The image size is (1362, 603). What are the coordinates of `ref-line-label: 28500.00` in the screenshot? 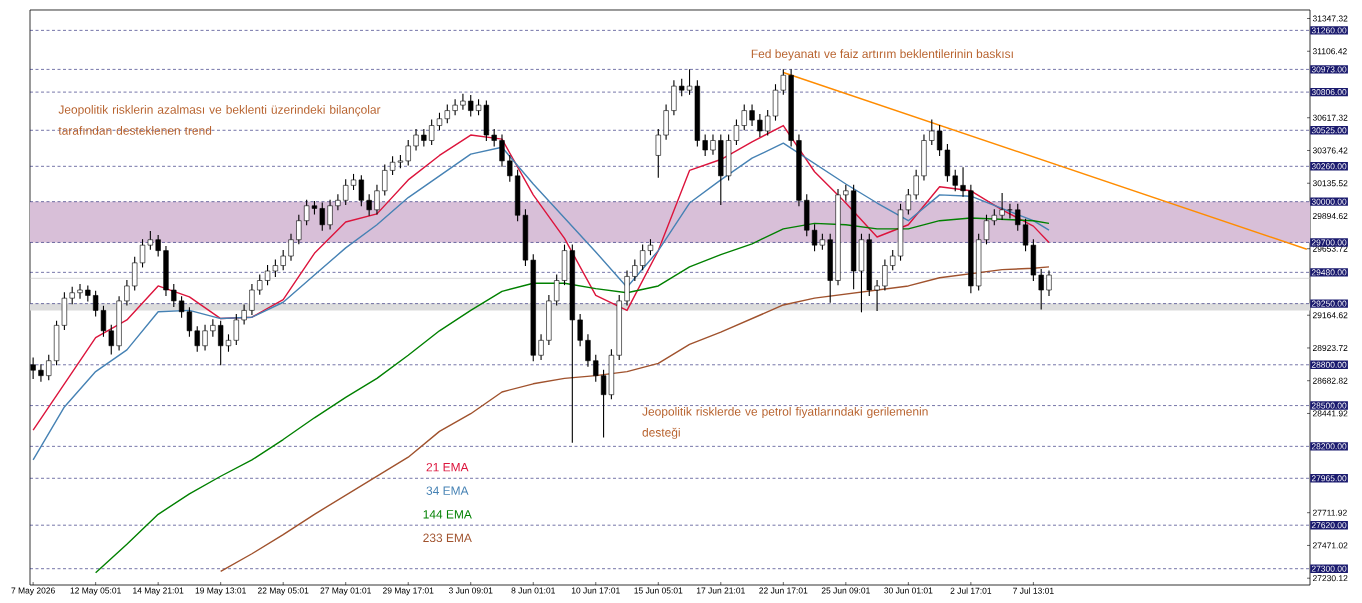 It's located at (1329, 405).